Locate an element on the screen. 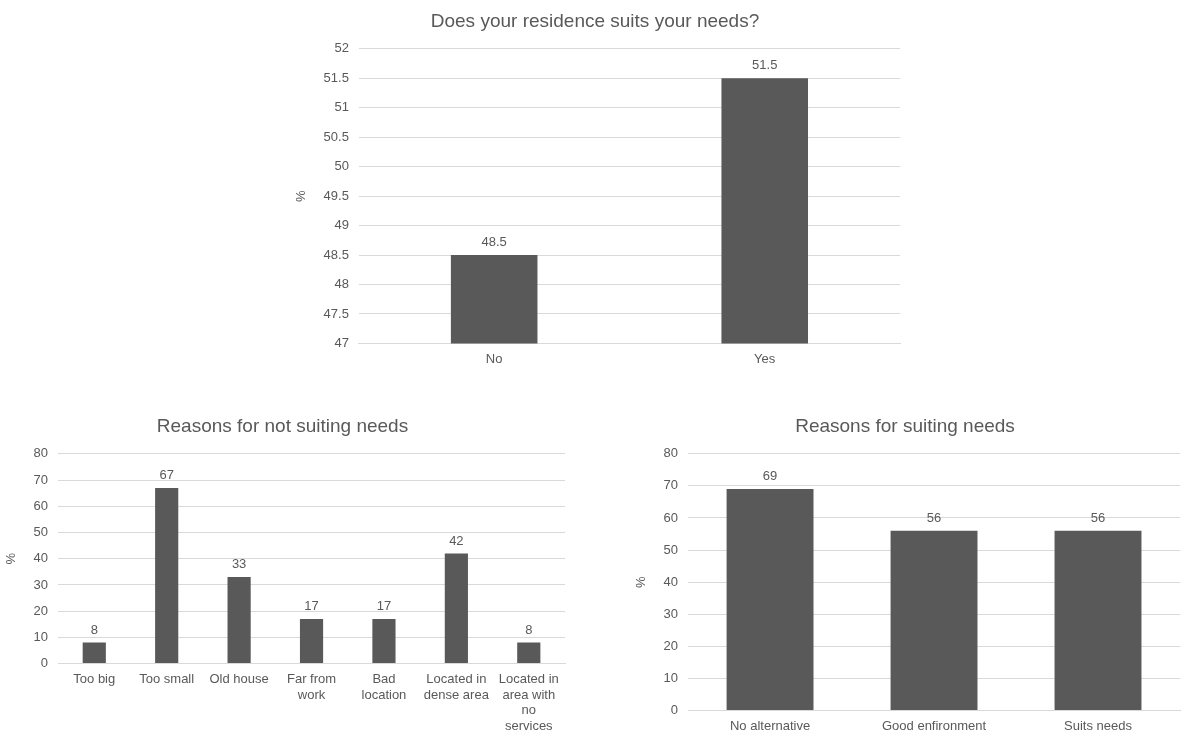 The width and height of the screenshot is (1195, 742). x-tick-label: Suits needs is located at coordinates (1098, 725).